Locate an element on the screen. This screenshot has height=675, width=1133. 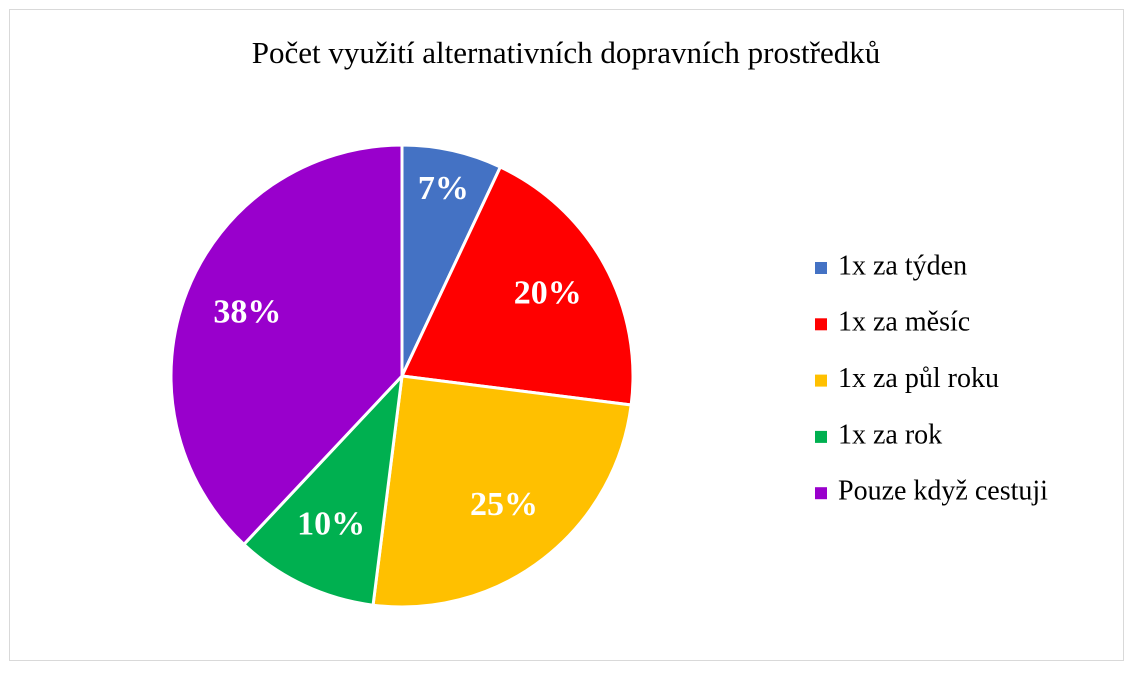
data-label: 7% is located at coordinates (443, 188).